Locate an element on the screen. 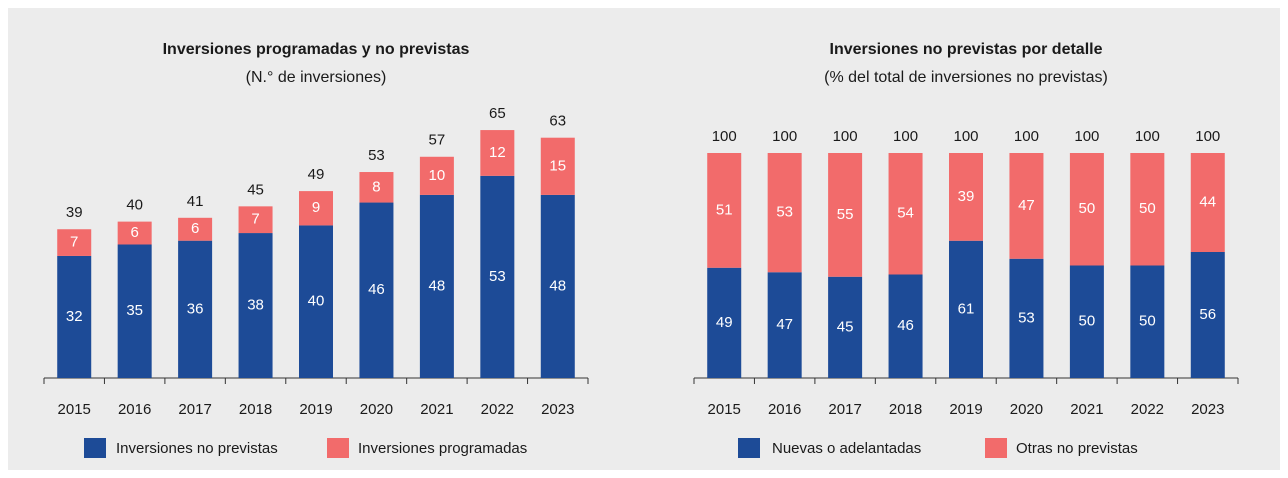  legend-label: Inversiones programadas is located at coordinates (442, 448).